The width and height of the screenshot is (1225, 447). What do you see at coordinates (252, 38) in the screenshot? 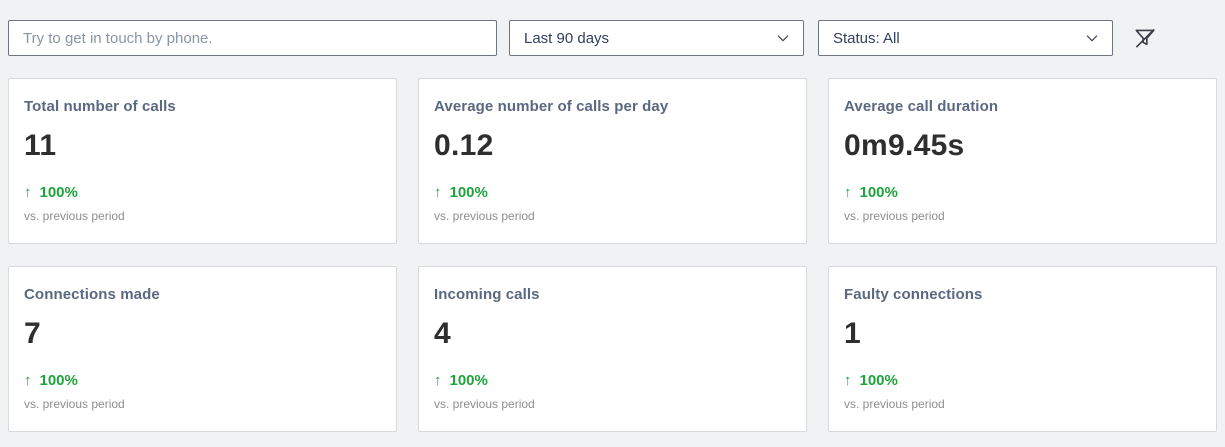
I see `search-input` at bounding box center [252, 38].